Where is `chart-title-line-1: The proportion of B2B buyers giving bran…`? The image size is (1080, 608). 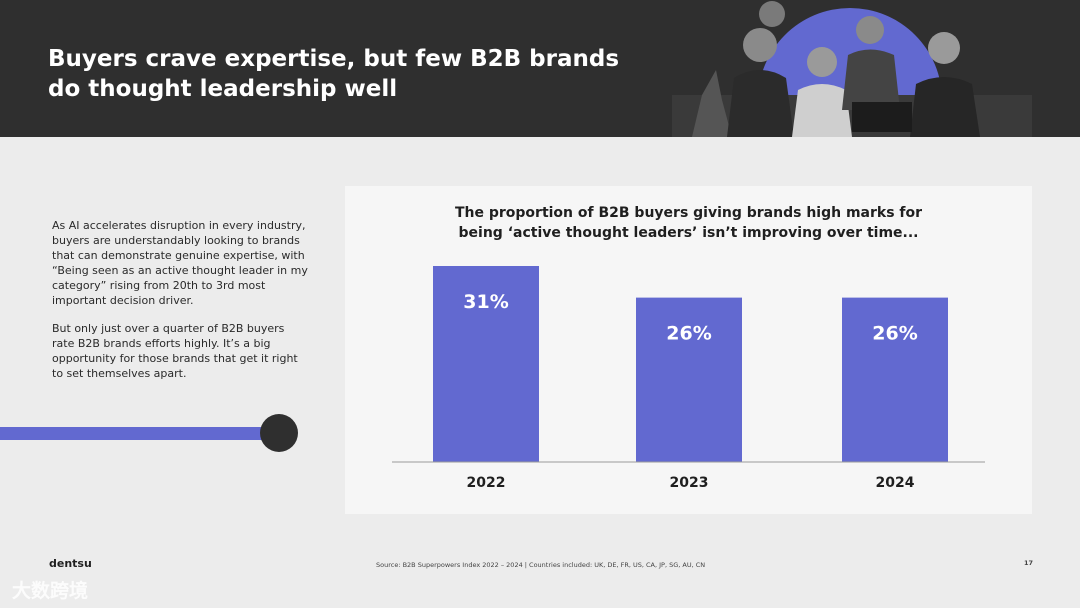
chart-title-line-1: The proportion of B2B buyers giving bran… is located at coordinates (688, 213).